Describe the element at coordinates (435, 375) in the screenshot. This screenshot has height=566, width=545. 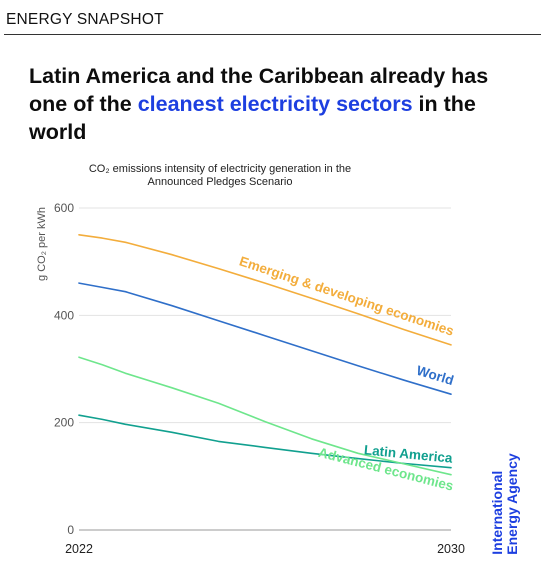
I see `series-label-world: World` at that location.